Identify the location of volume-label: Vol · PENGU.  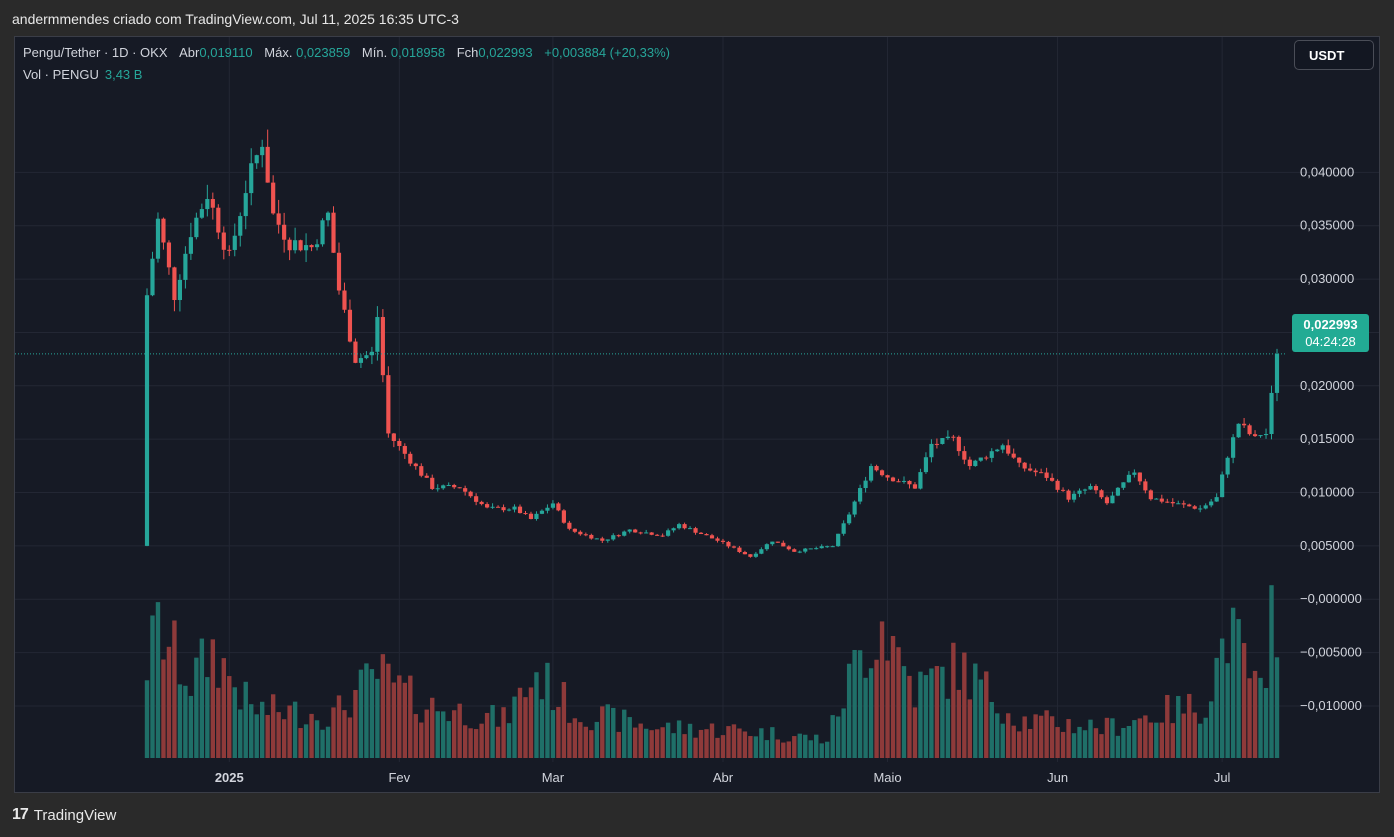
(61, 74).